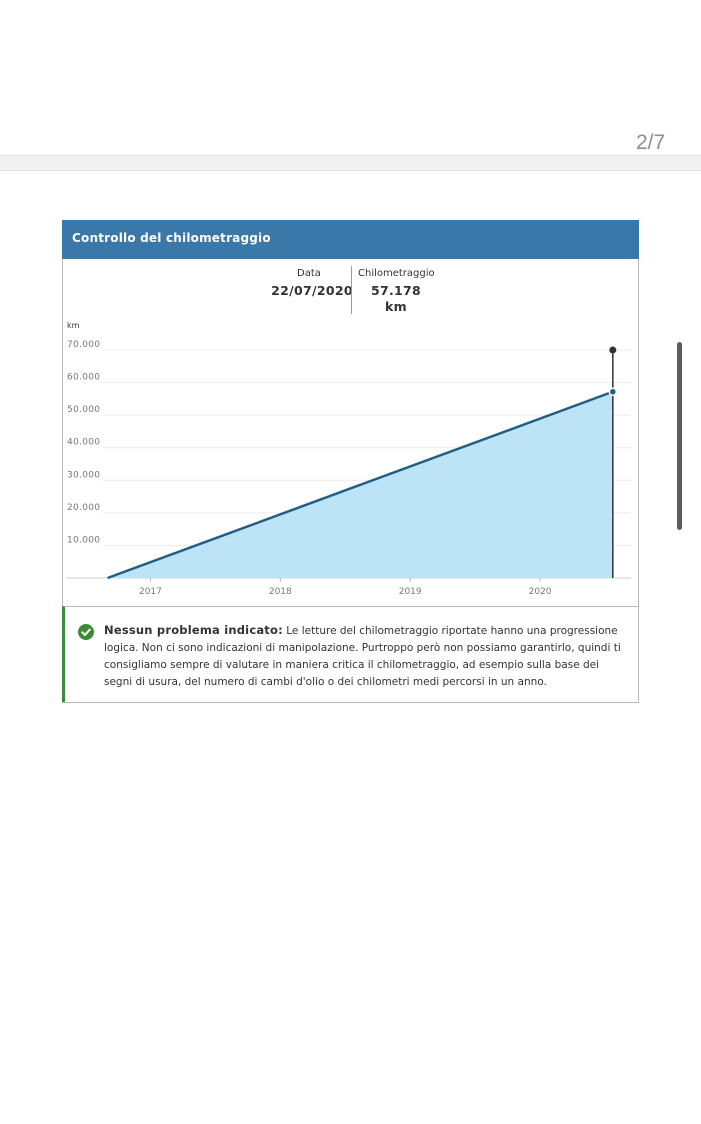  I want to click on status-title: Nessun problema indicato:, so click(193, 630).